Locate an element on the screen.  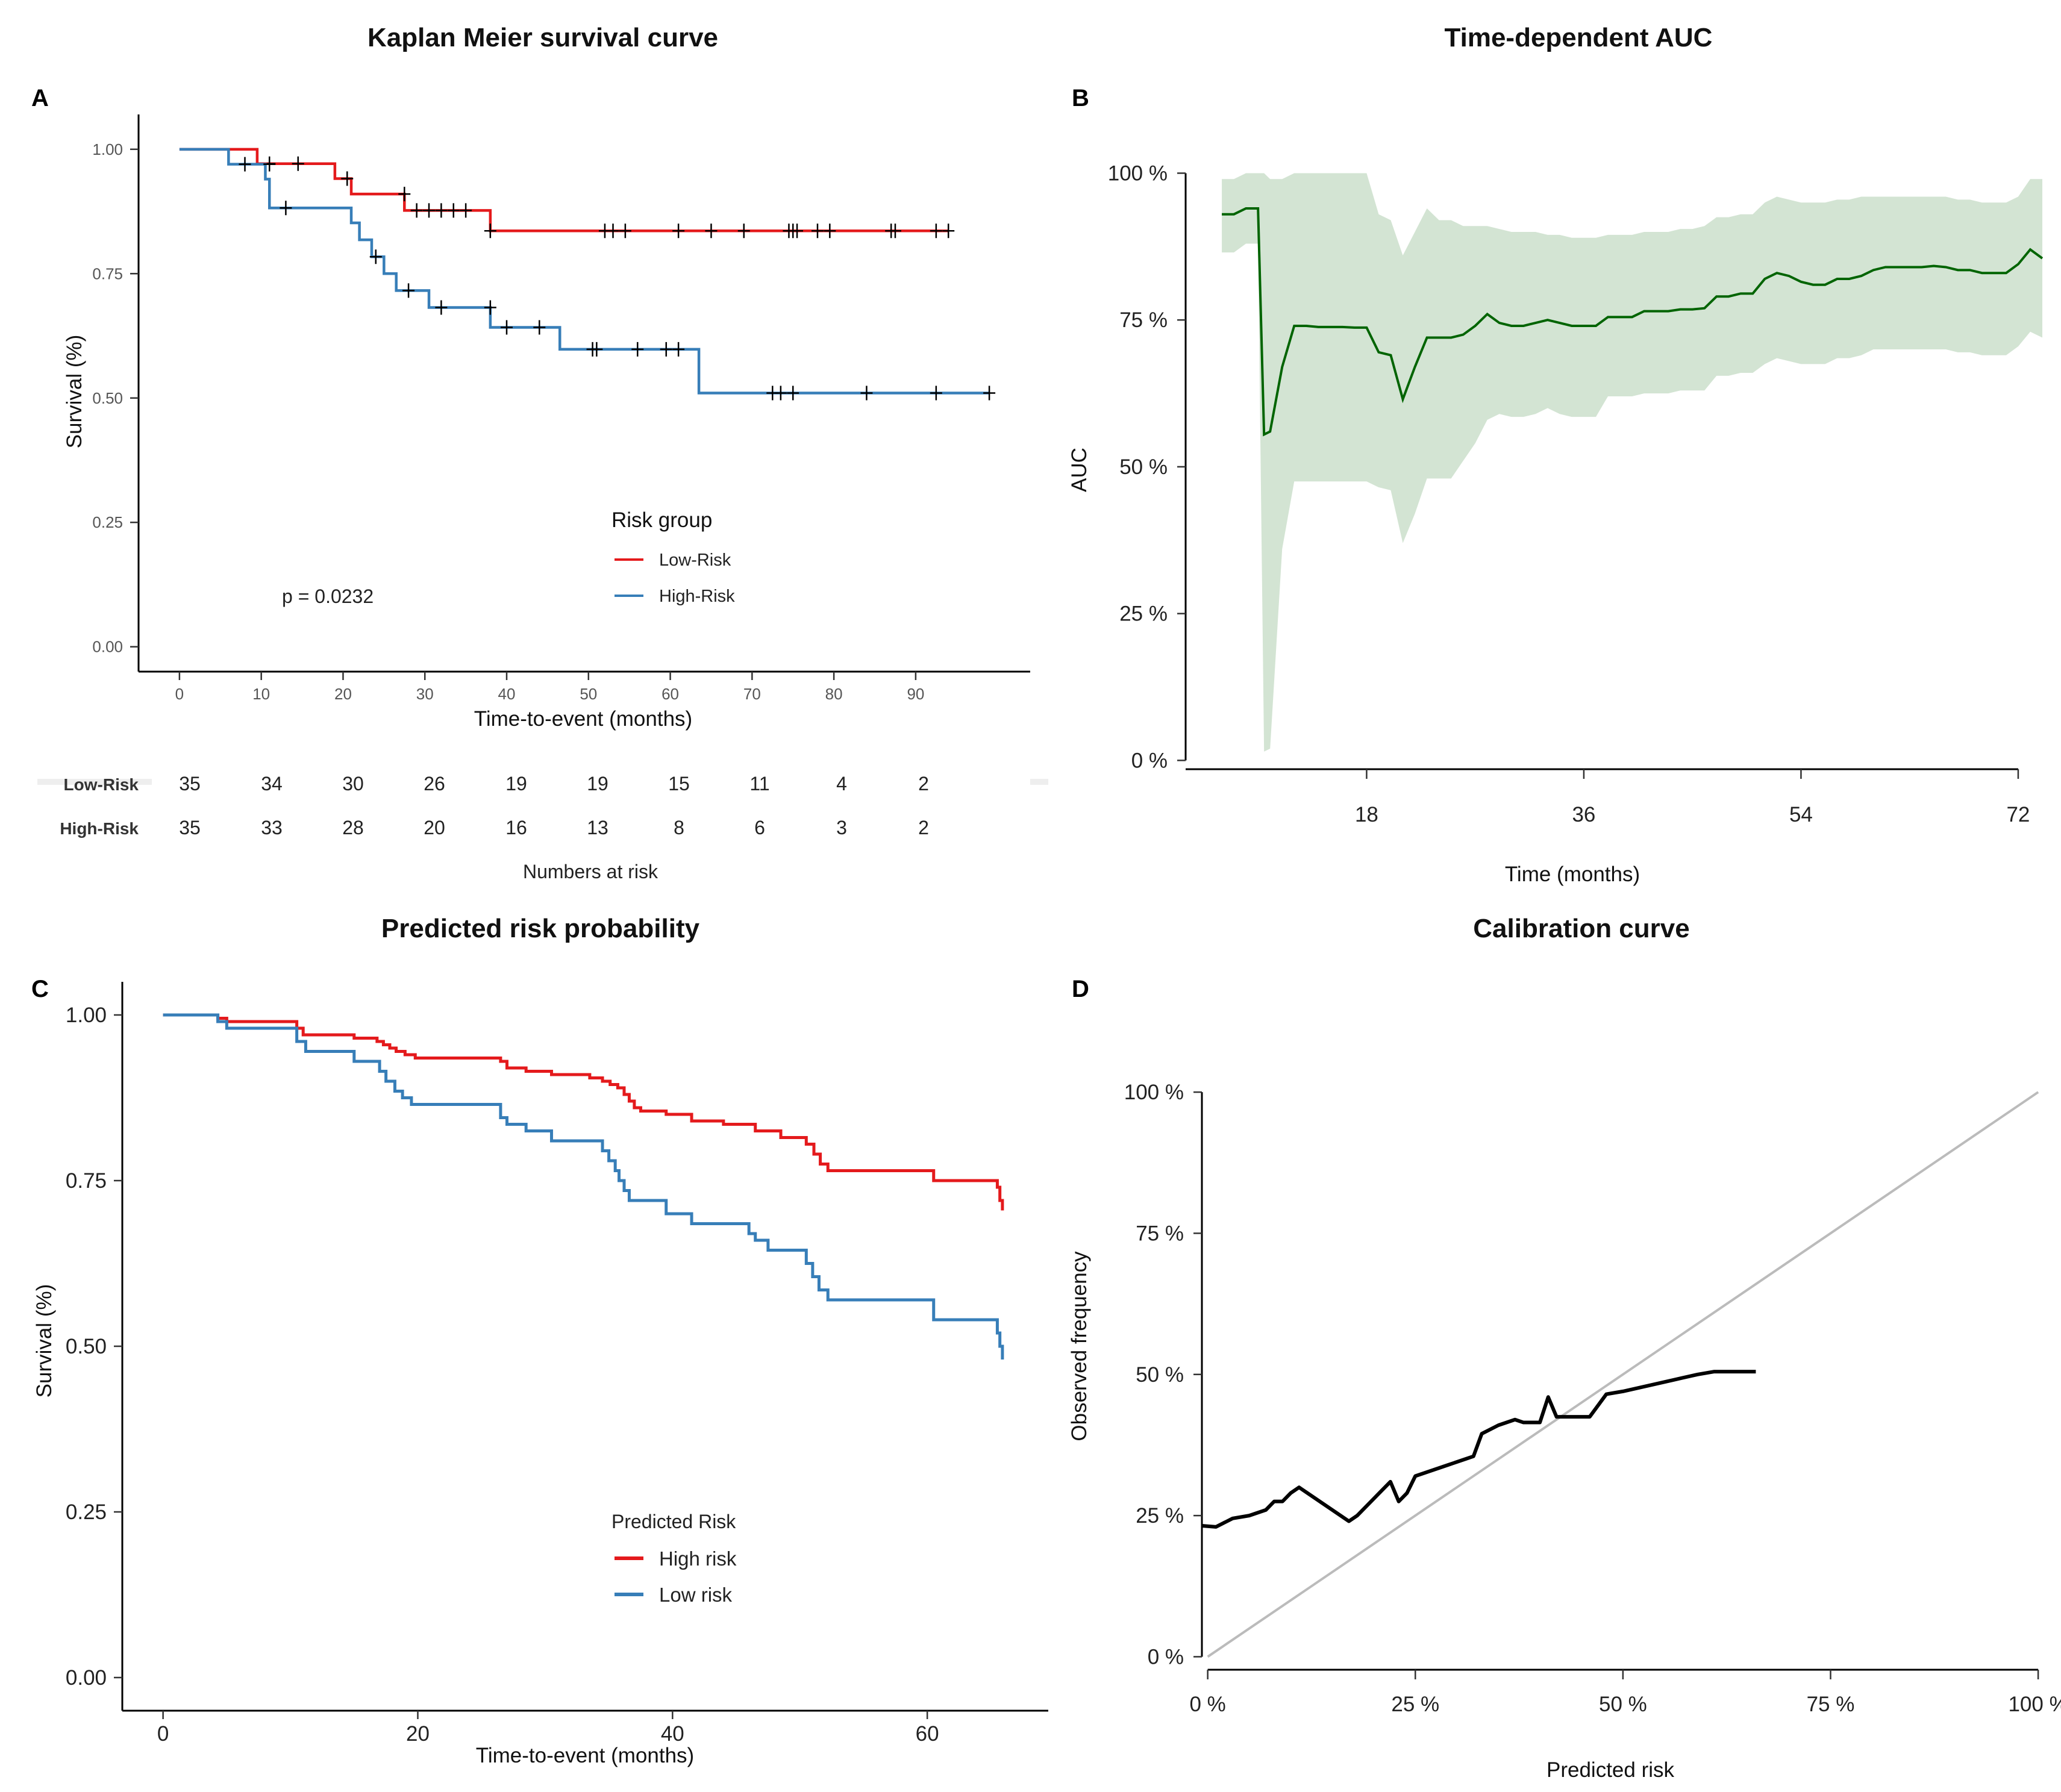
panel-d-label: D is located at coordinates (1080, 989).